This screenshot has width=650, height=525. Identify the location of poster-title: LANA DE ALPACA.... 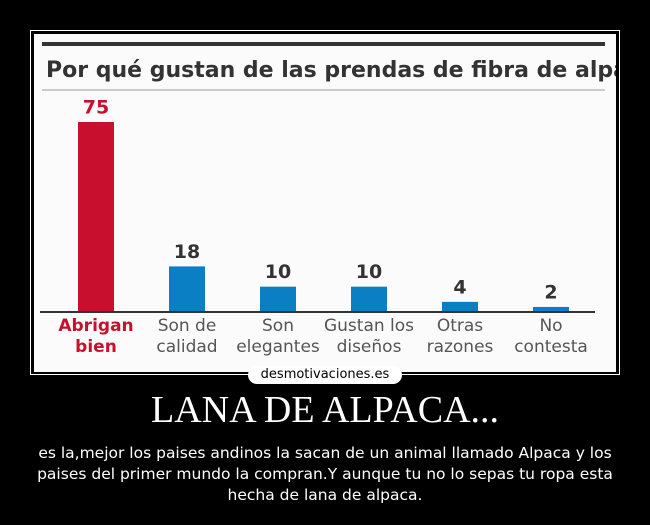
(325, 410).